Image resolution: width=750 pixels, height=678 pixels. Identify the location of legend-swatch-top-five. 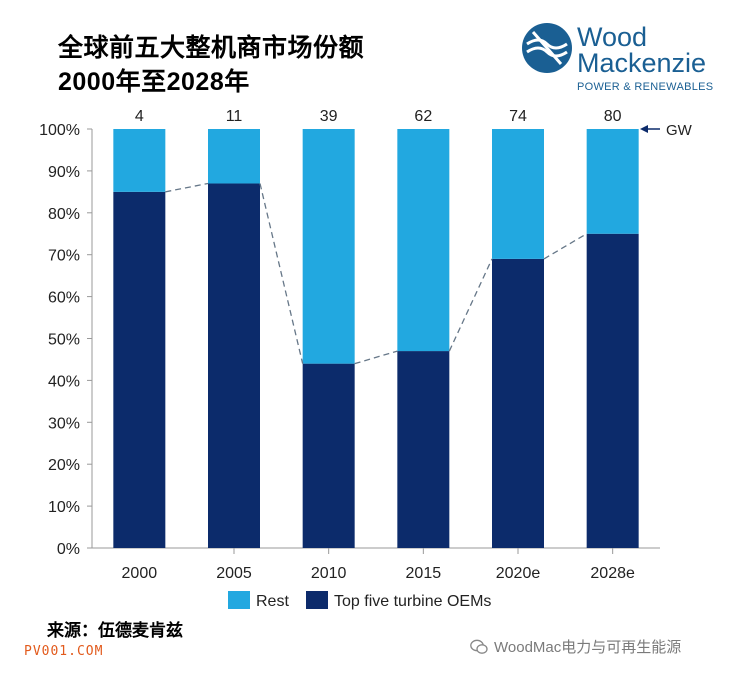
(317, 600).